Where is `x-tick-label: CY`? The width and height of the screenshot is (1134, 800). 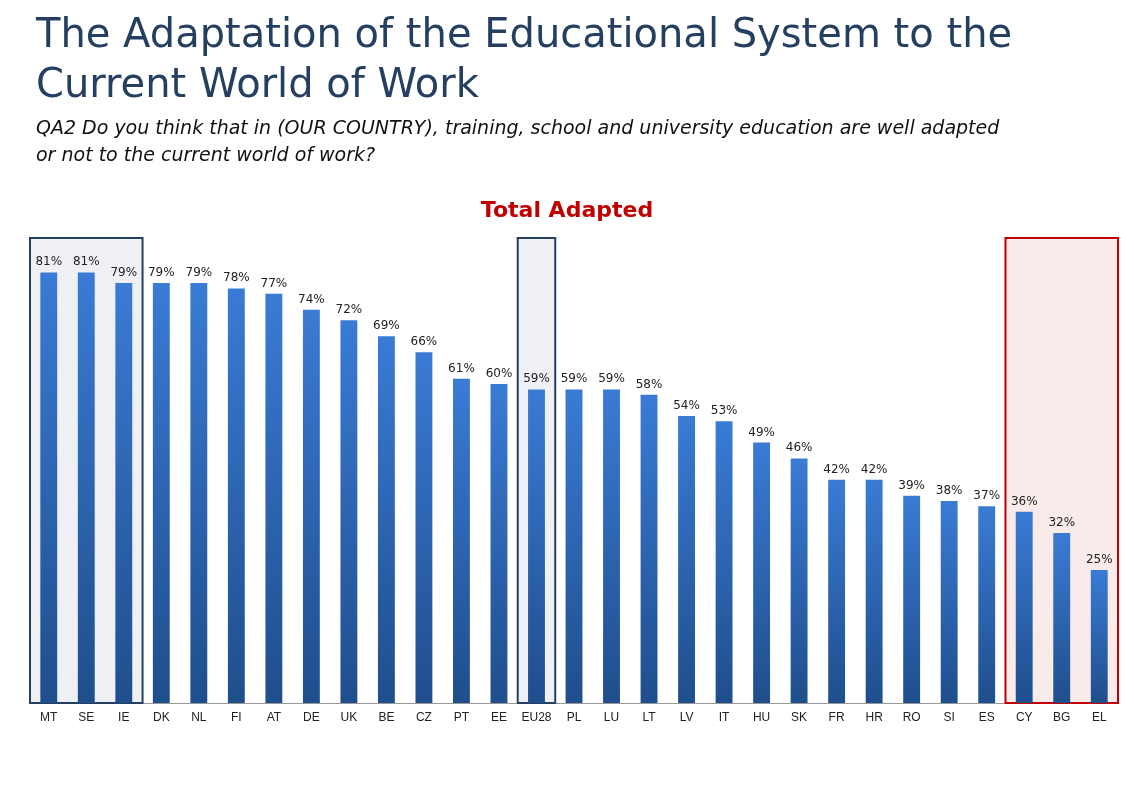
x-tick-label: CY is located at coordinates (1024, 717).